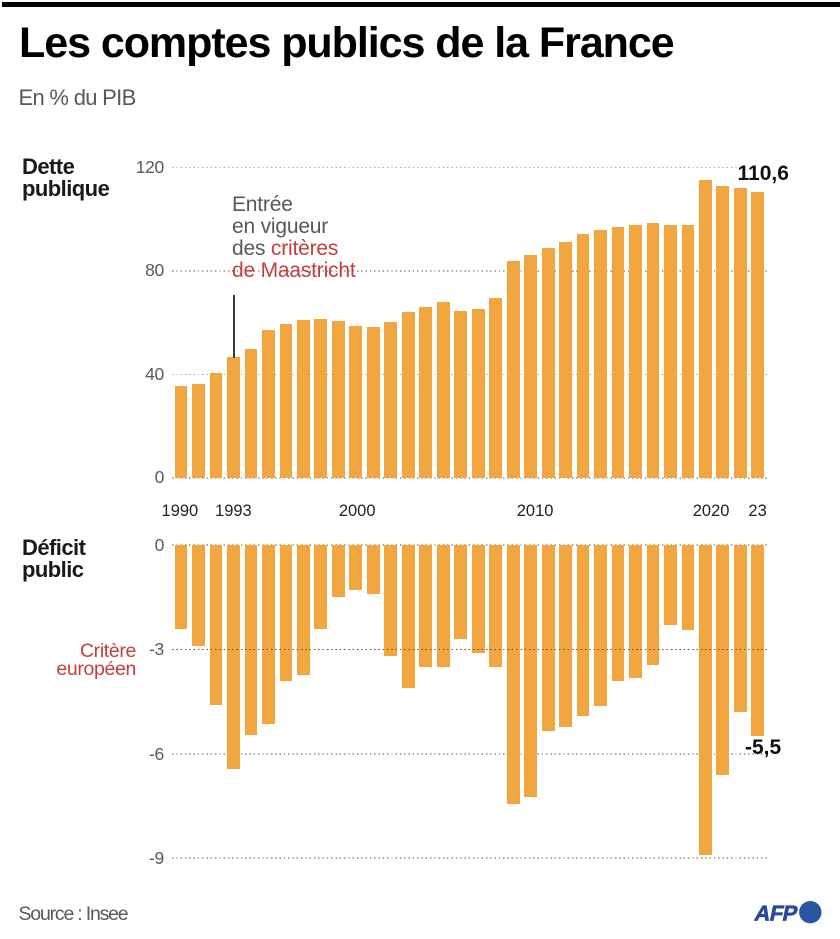  What do you see at coordinates (777, 913) in the screenshot?
I see `svg-text: AFP` at bounding box center [777, 913].